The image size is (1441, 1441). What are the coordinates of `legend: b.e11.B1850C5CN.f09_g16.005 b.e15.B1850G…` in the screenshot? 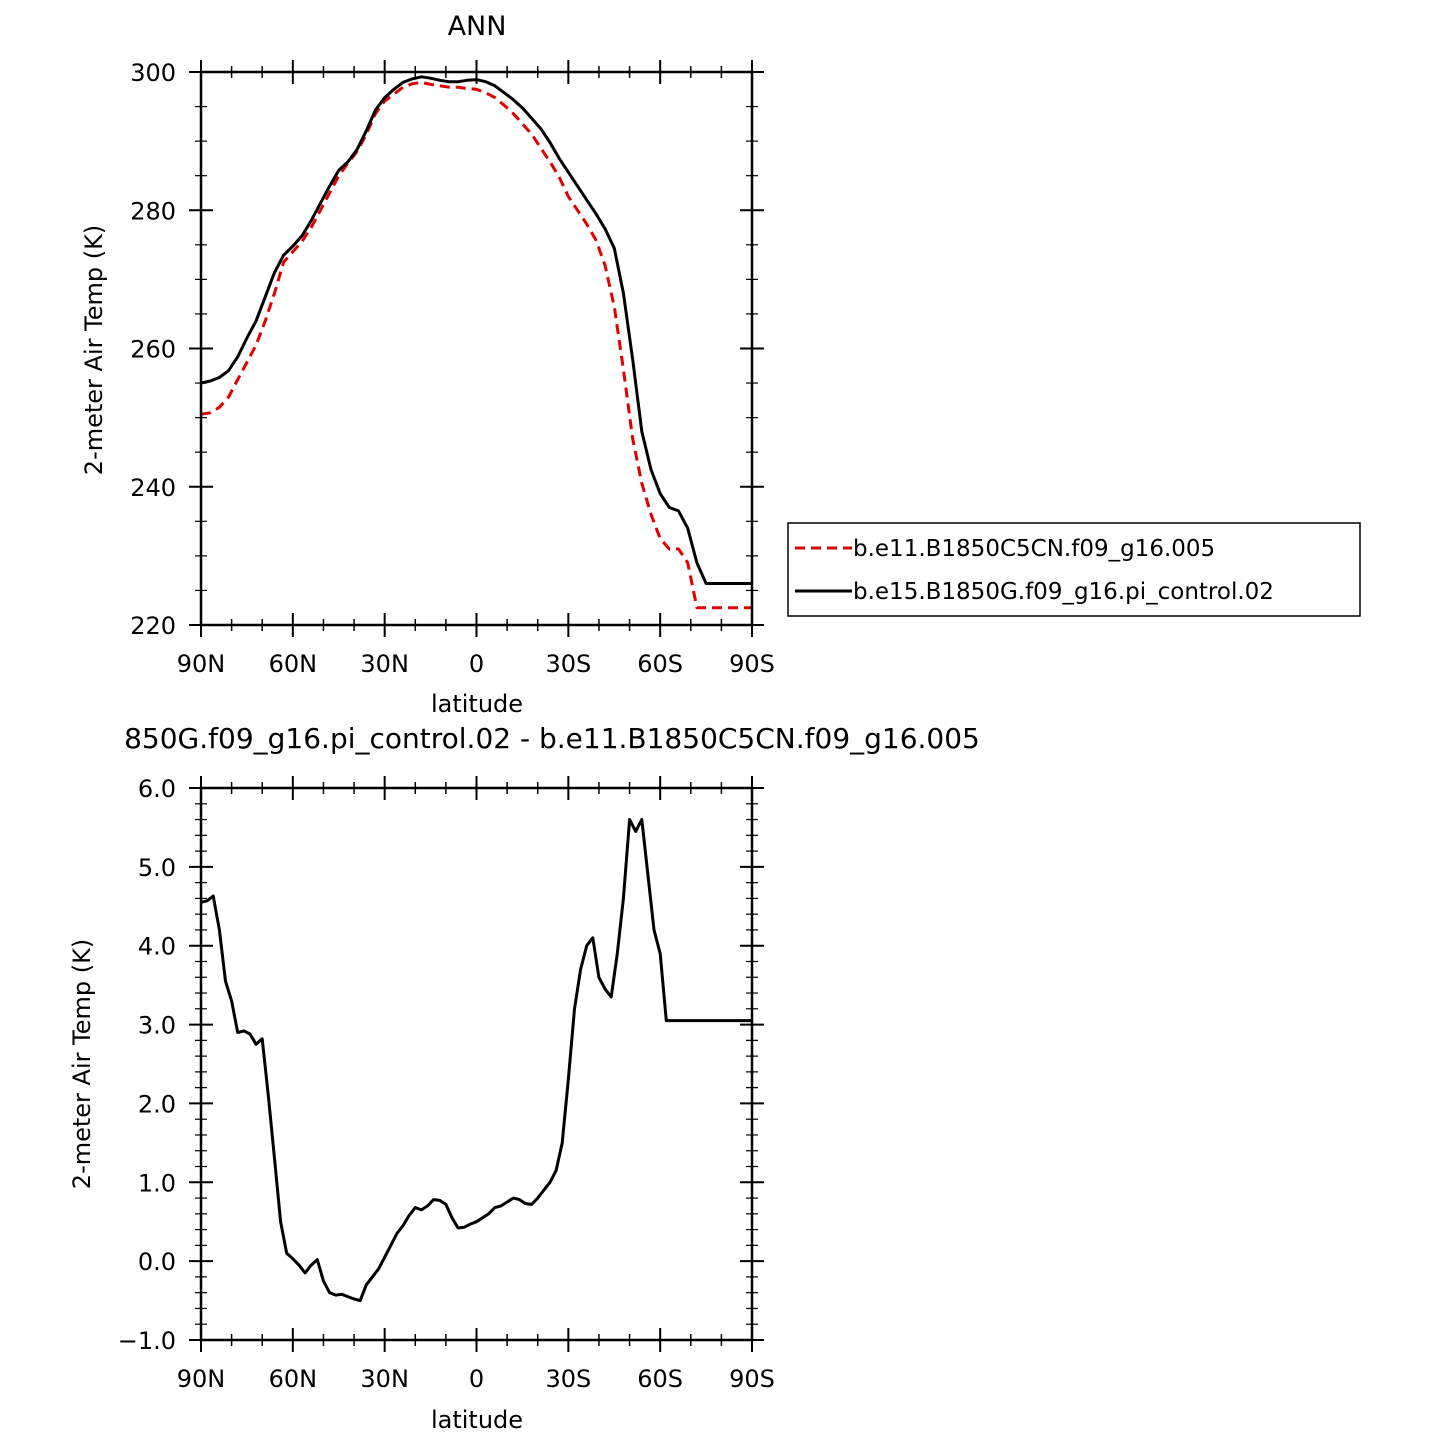 It's located at (1074, 569).